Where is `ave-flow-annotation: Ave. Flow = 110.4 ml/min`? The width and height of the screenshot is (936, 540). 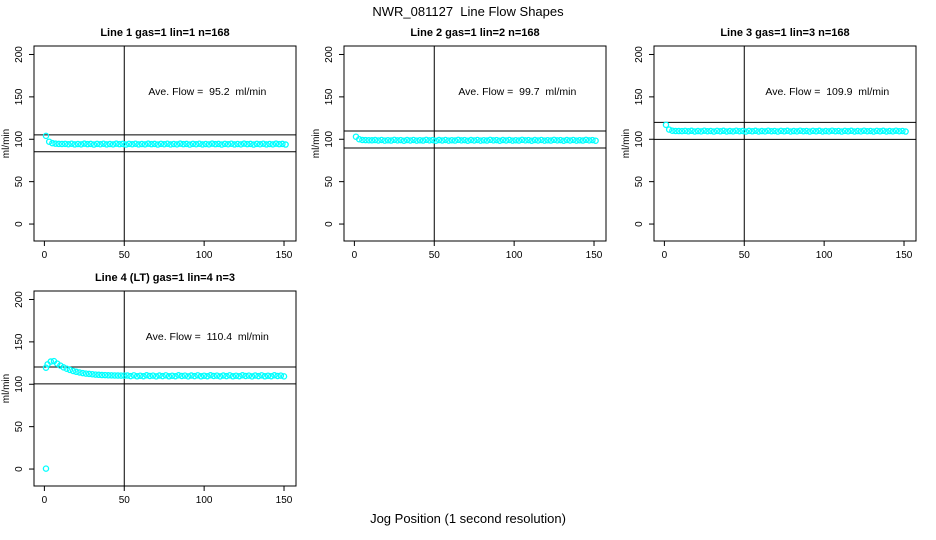 ave-flow-annotation: Ave. Flow = 110.4 ml/min is located at coordinates (207, 337).